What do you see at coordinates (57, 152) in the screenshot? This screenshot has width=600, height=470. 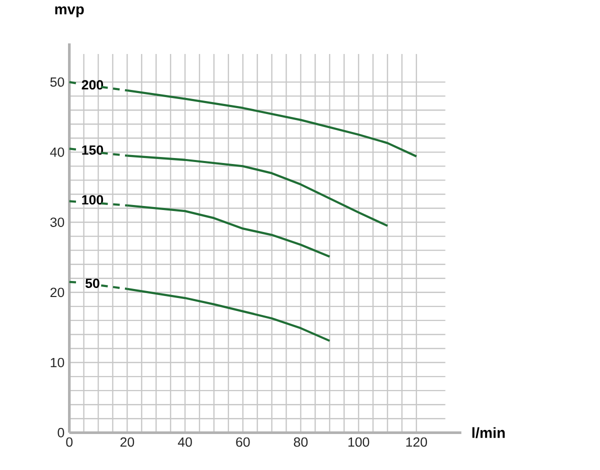 I see `y-tick-label: 40` at bounding box center [57, 152].